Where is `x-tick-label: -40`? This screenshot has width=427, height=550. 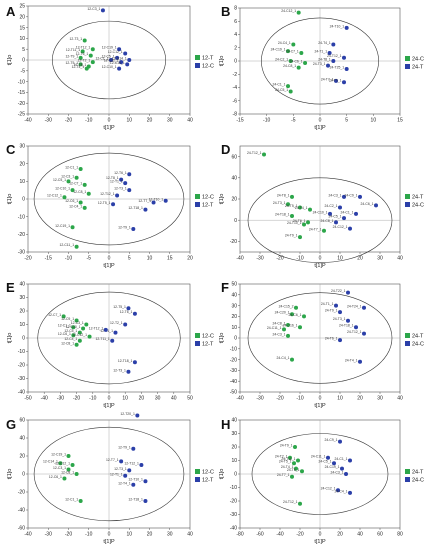
x-tick-label: -40 is located at coordinates (27, 121).